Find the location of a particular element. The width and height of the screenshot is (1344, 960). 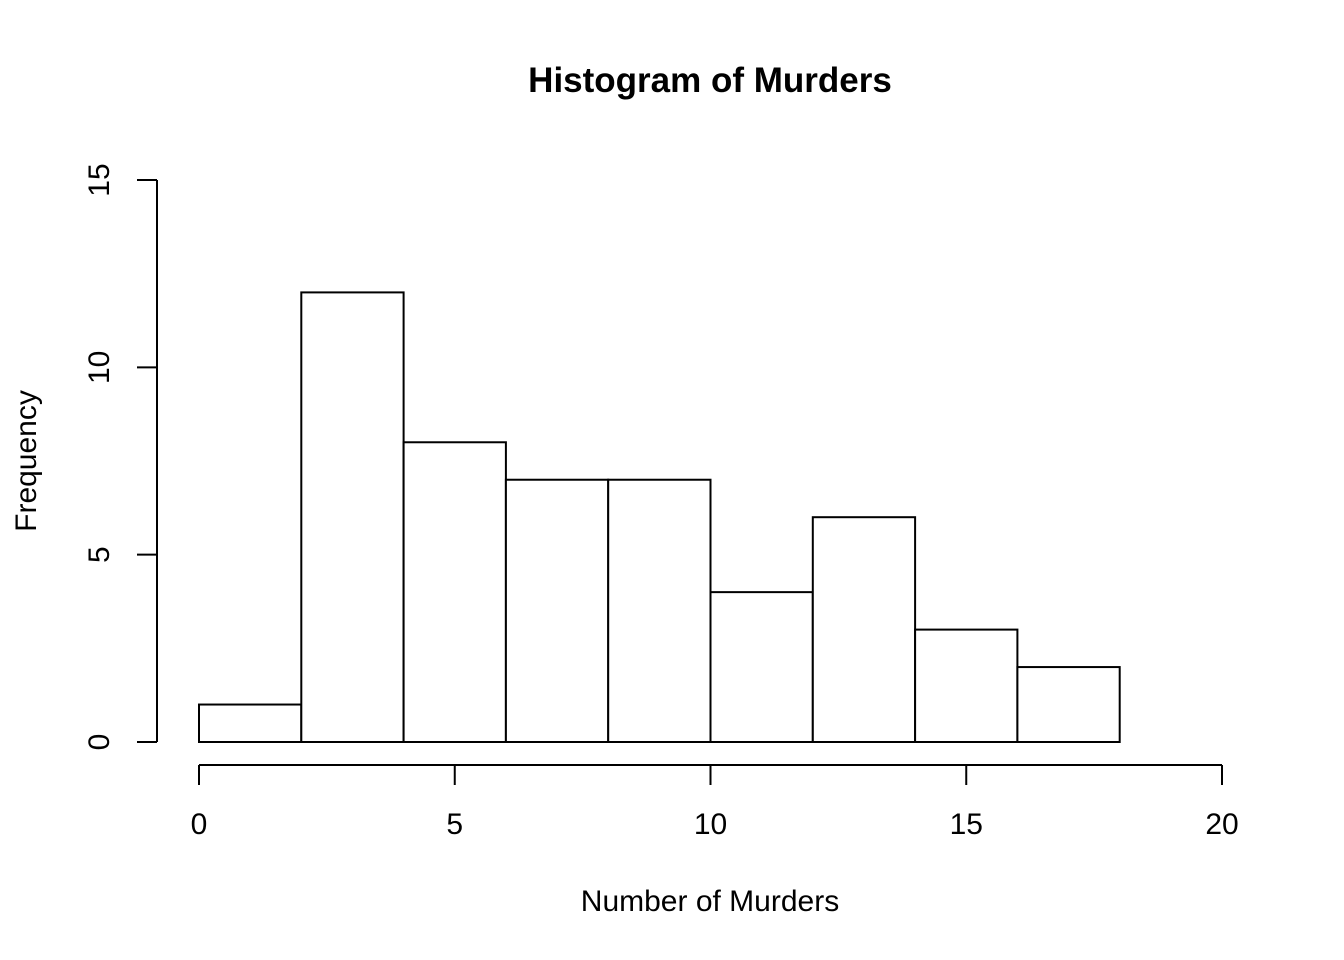

x-axis-label: Number of Murders is located at coordinates (710, 901).